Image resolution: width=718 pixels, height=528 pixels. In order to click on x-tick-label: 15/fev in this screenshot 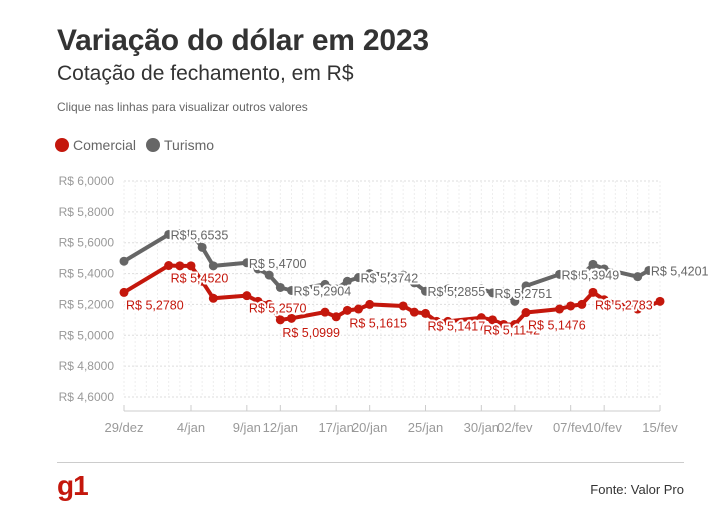, I will do `click(660, 427)`.